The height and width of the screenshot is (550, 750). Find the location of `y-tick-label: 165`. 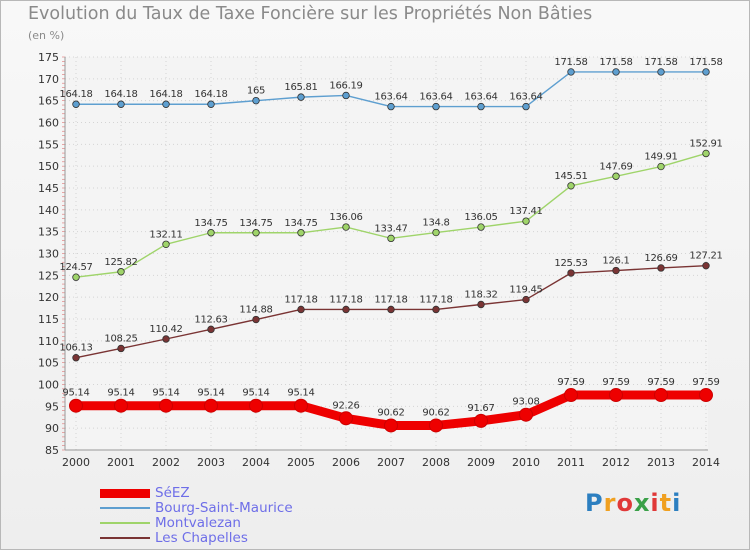

y-tick-label: 165 is located at coordinates (48, 101).